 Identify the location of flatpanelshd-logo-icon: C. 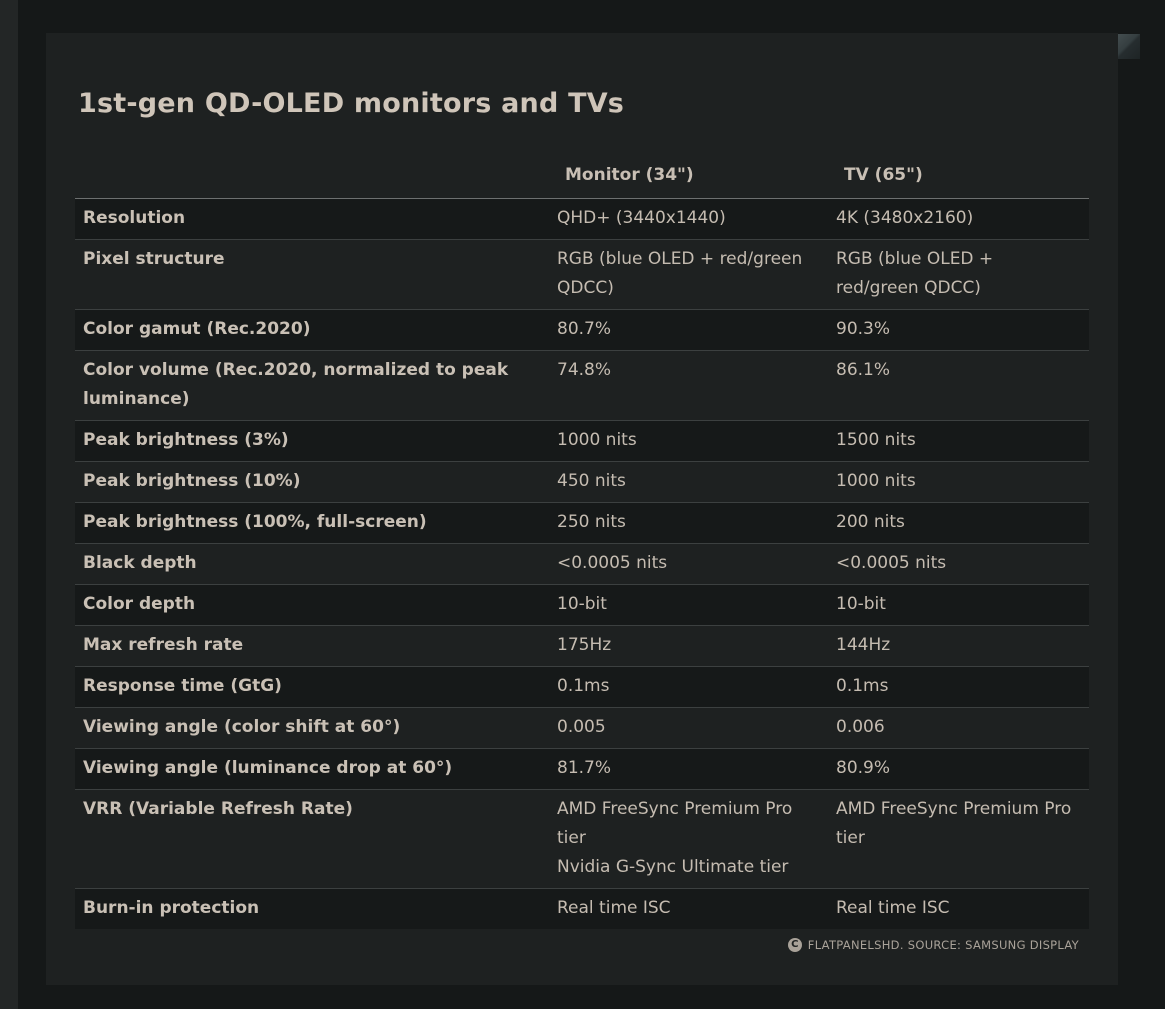
(794, 945).